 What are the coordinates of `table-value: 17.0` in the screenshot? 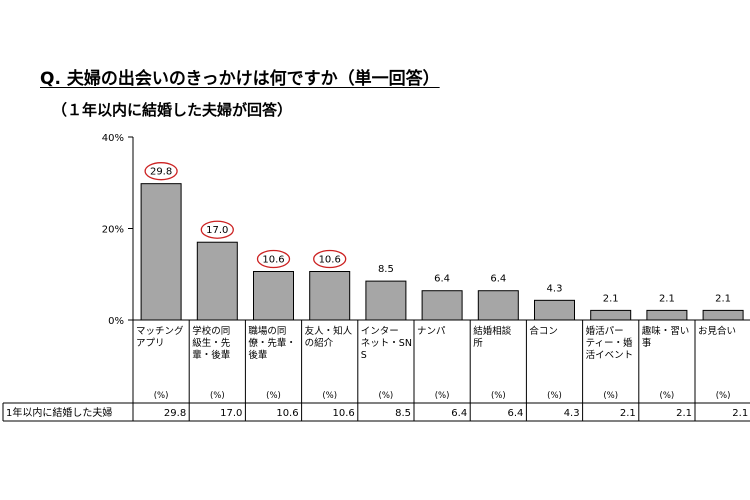 It's located at (231, 413).